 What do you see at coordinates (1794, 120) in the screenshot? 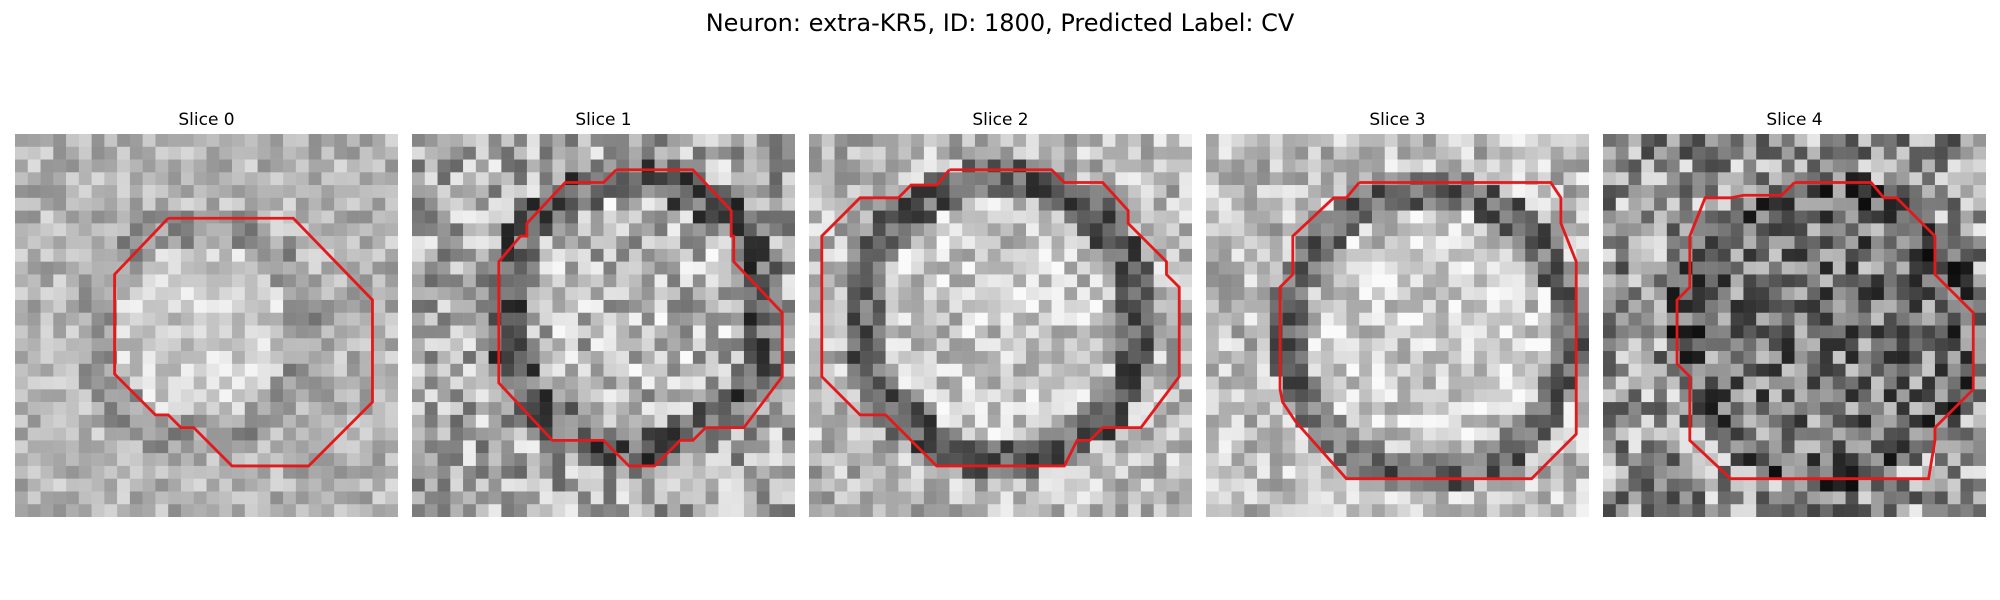
I see `slice-title: Slice 4` at bounding box center [1794, 120].